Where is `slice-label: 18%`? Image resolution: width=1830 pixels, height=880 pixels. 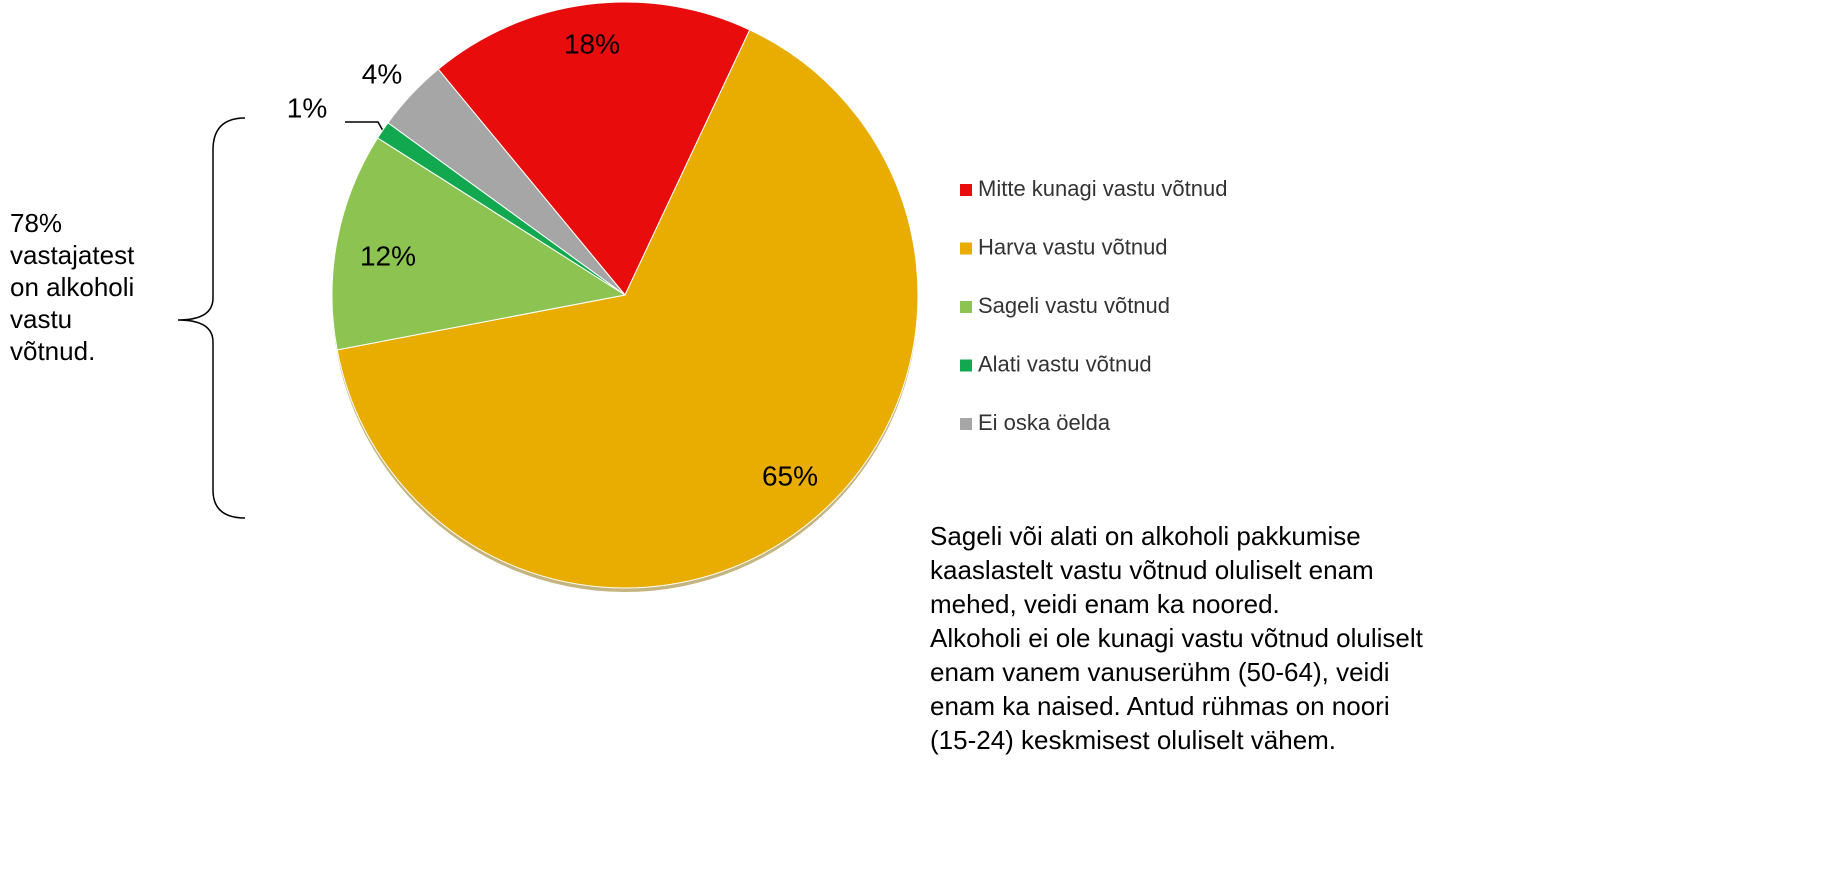 slice-label: 18% is located at coordinates (592, 43).